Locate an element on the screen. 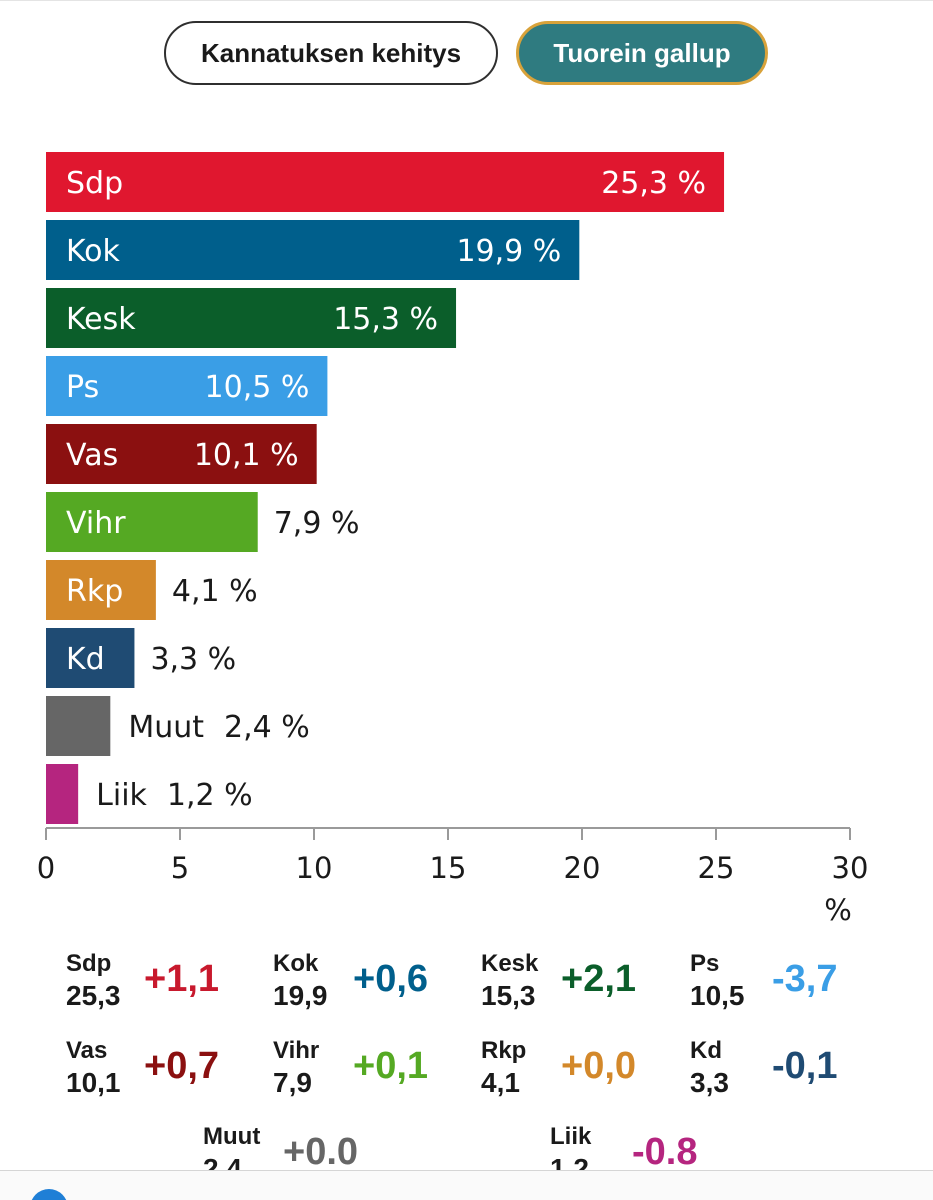  stat-ps: Ps 10,5 -3,7 is located at coordinates (795, 985).